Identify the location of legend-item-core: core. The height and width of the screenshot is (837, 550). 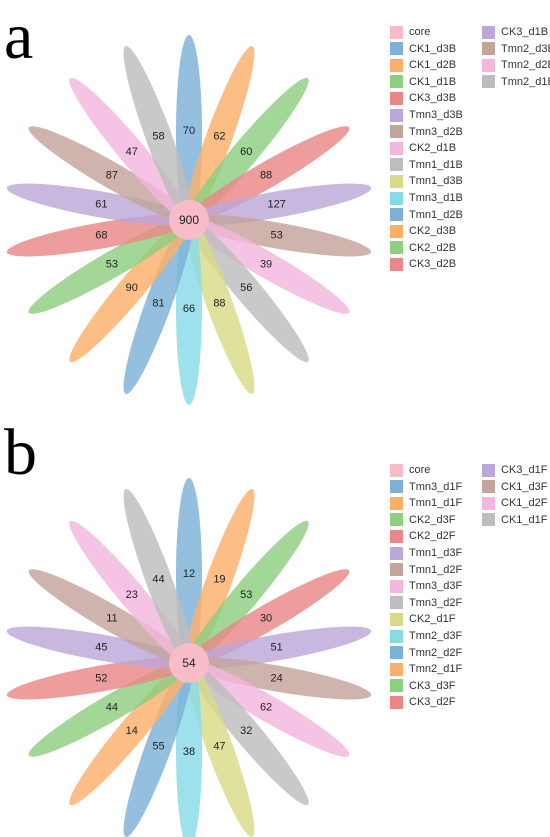
(410, 32).